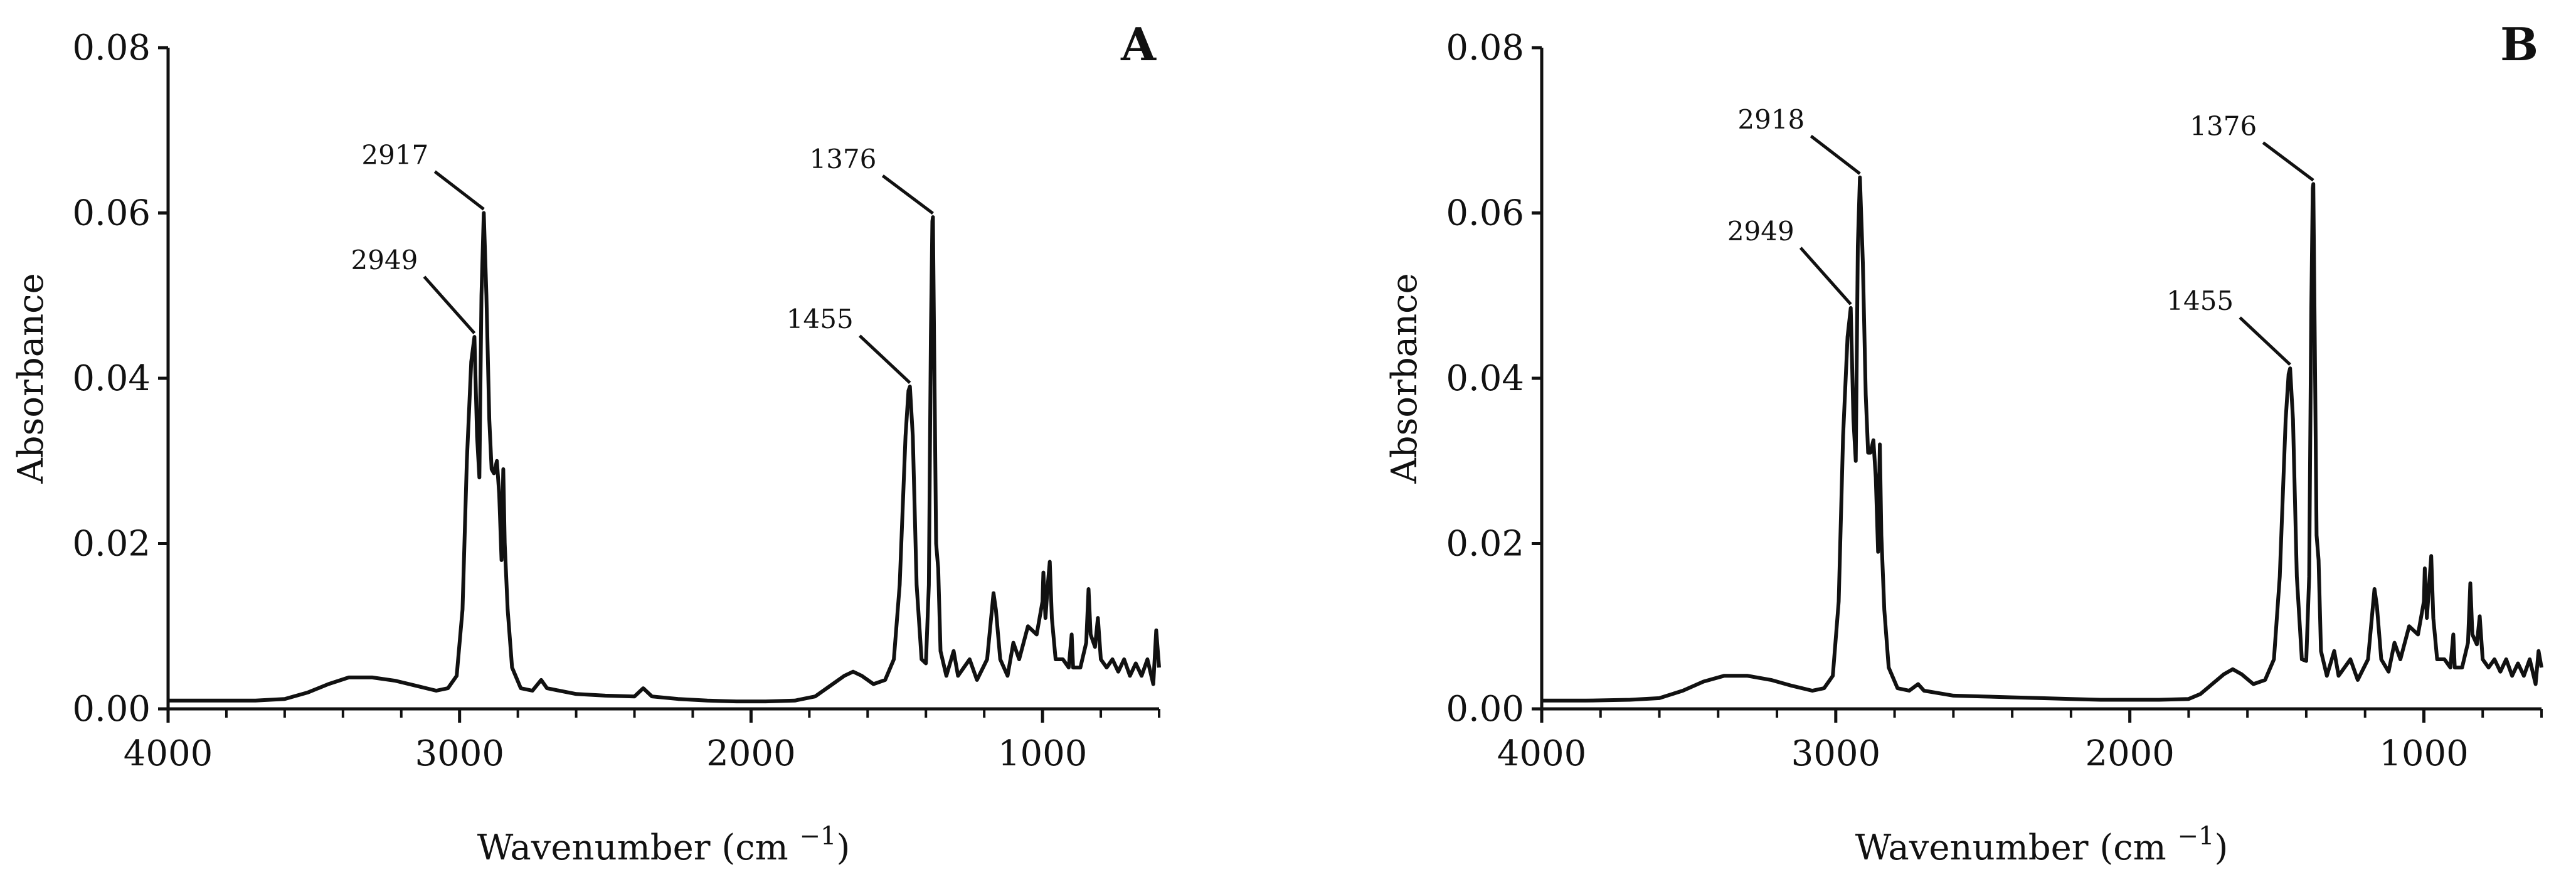 The width and height of the screenshot is (2576, 877). I want to click on panel-letter: B, so click(2519, 44).